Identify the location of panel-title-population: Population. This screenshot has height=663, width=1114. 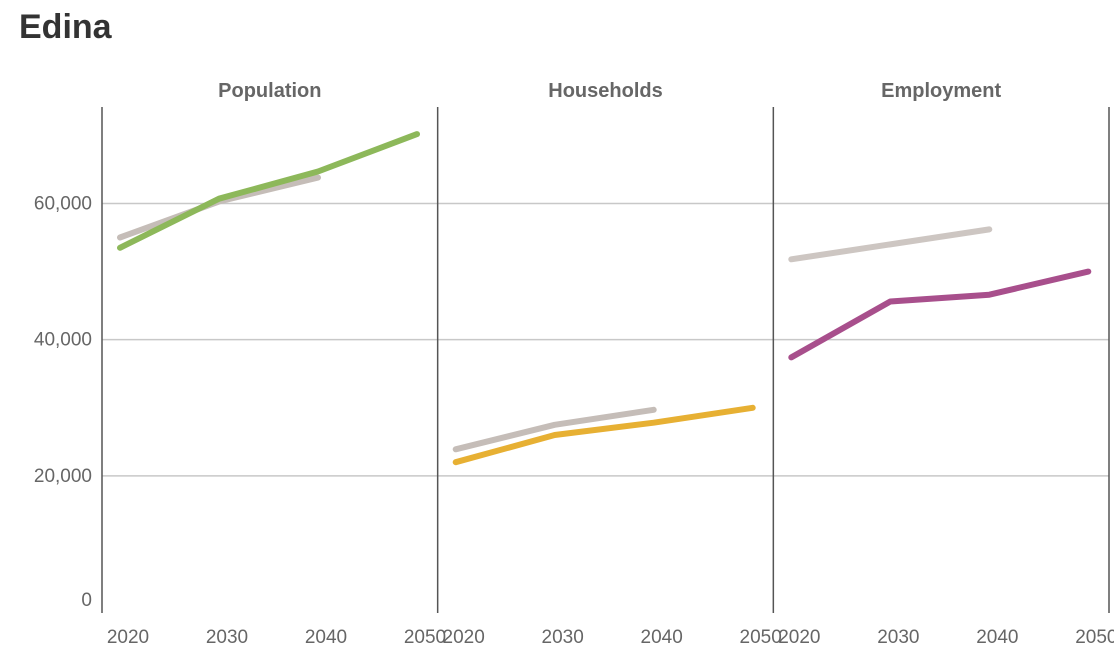
(269, 91).